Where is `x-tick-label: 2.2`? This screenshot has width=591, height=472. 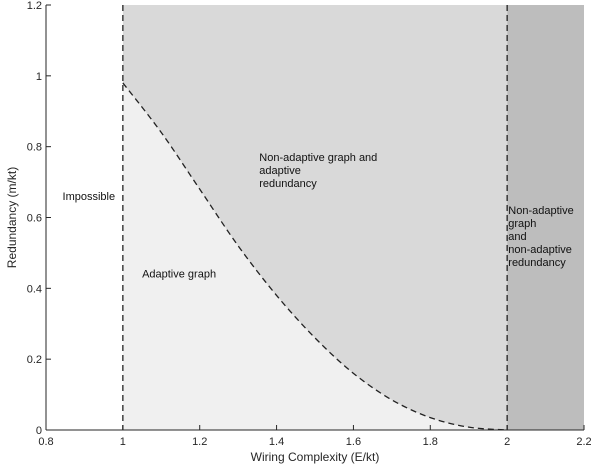 x-tick-label: 2.2 is located at coordinates (583, 442).